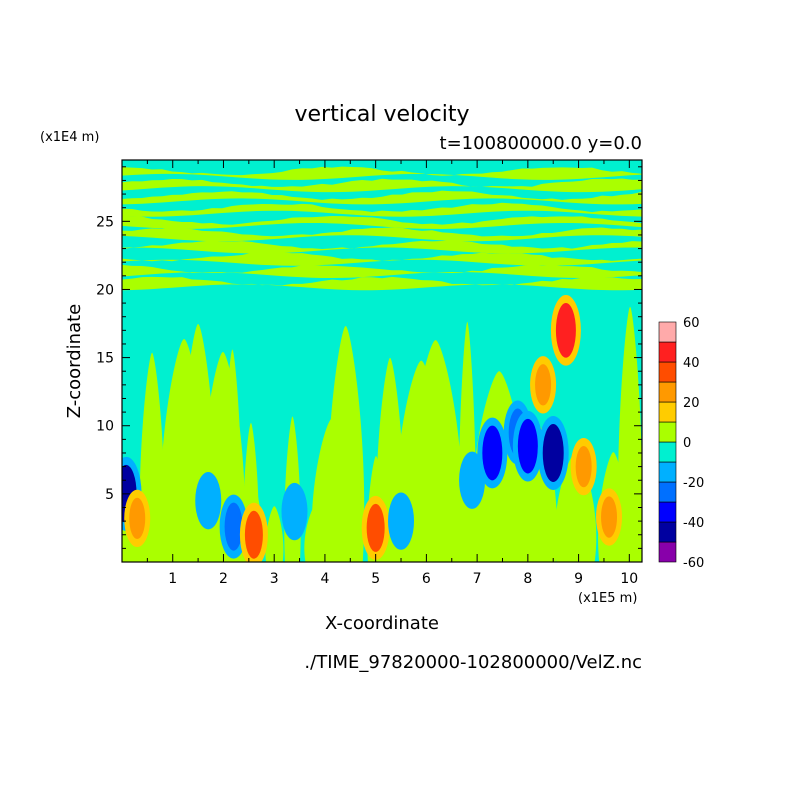  What do you see at coordinates (693, 563) in the screenshot?
I see `colorbar-tick-label: -60` at bounding box center [693, 563].